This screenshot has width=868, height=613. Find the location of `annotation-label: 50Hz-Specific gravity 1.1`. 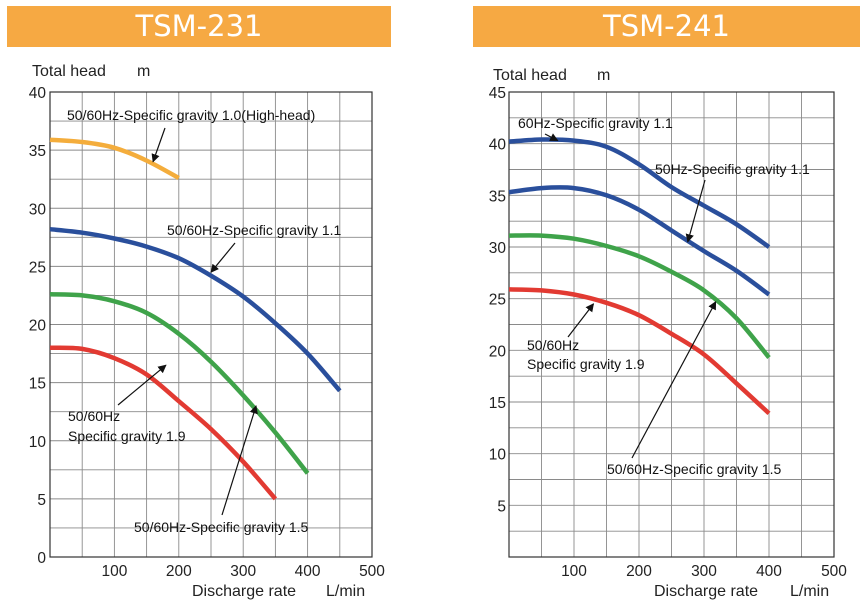

annotation-label: 50Hz-Specific gravity 1.1 is located at coordinates (732, 169).